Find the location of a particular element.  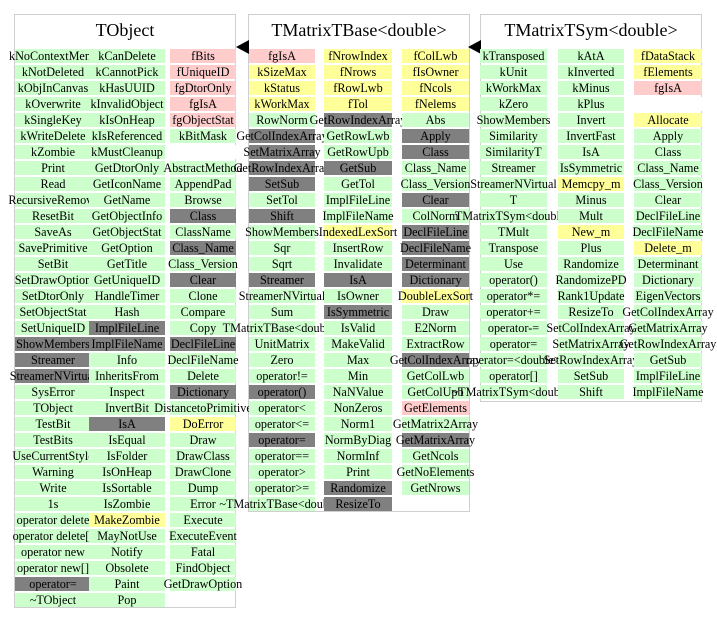

class-member: kNoContextMenu is located at coordinates (53, 56).